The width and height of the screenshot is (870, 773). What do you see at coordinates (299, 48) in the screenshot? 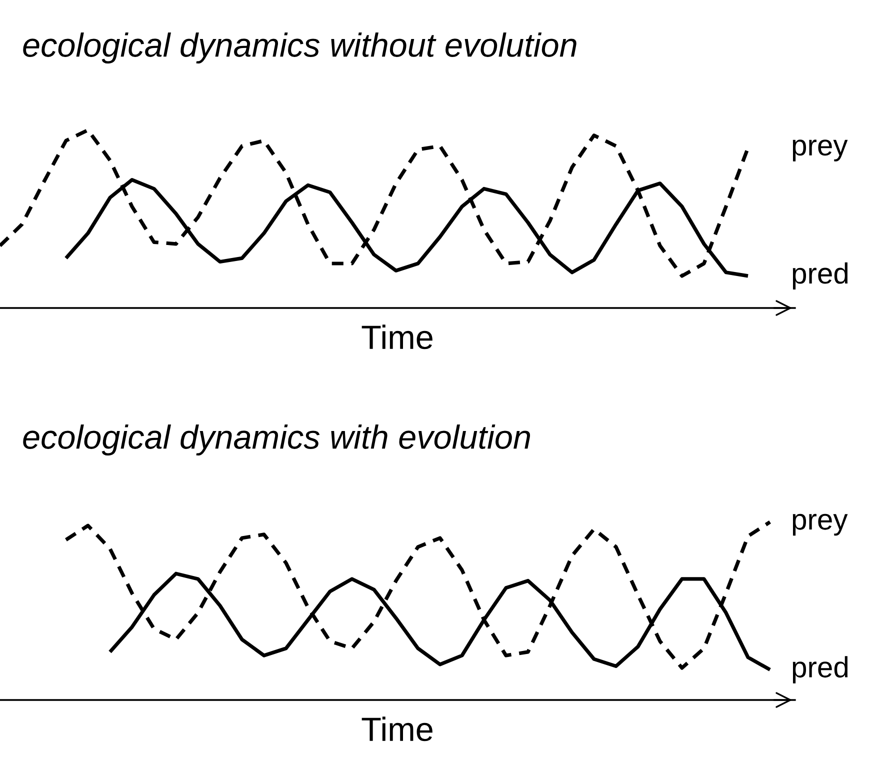
I see `chart-title: ecological dynamics without evolution` at bounding box center [299, 48].